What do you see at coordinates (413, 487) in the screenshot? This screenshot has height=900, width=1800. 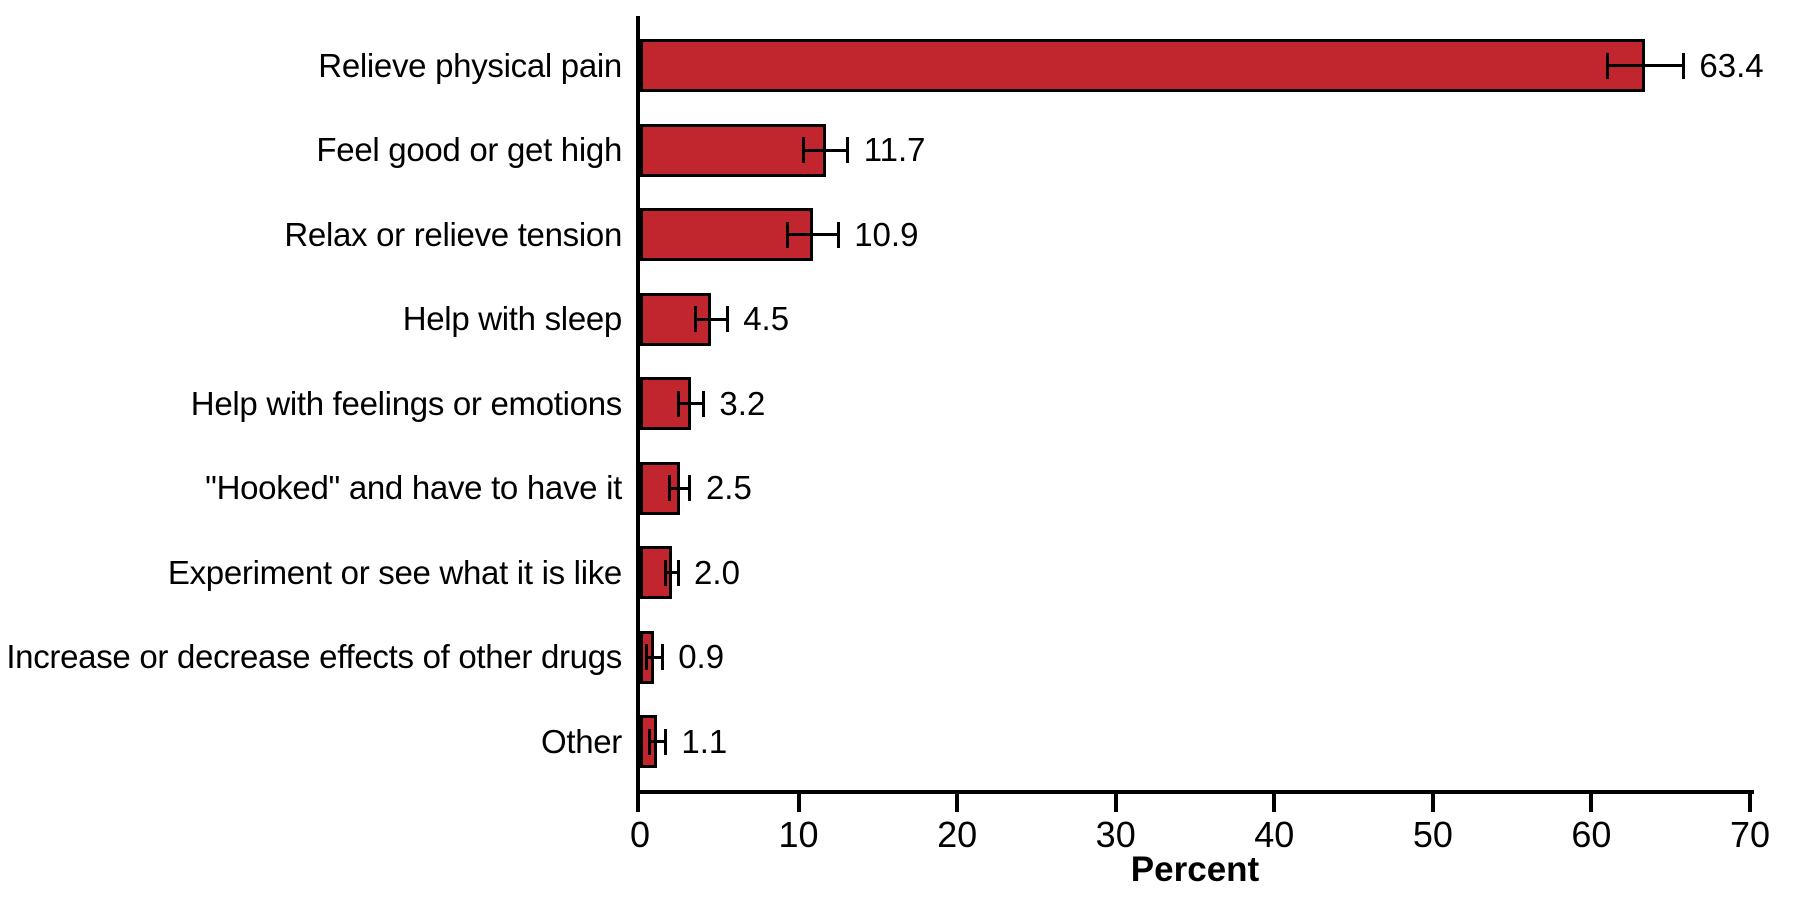 I see `category-label: "Hooked" and have to have it` at bounding box center [413, 487].